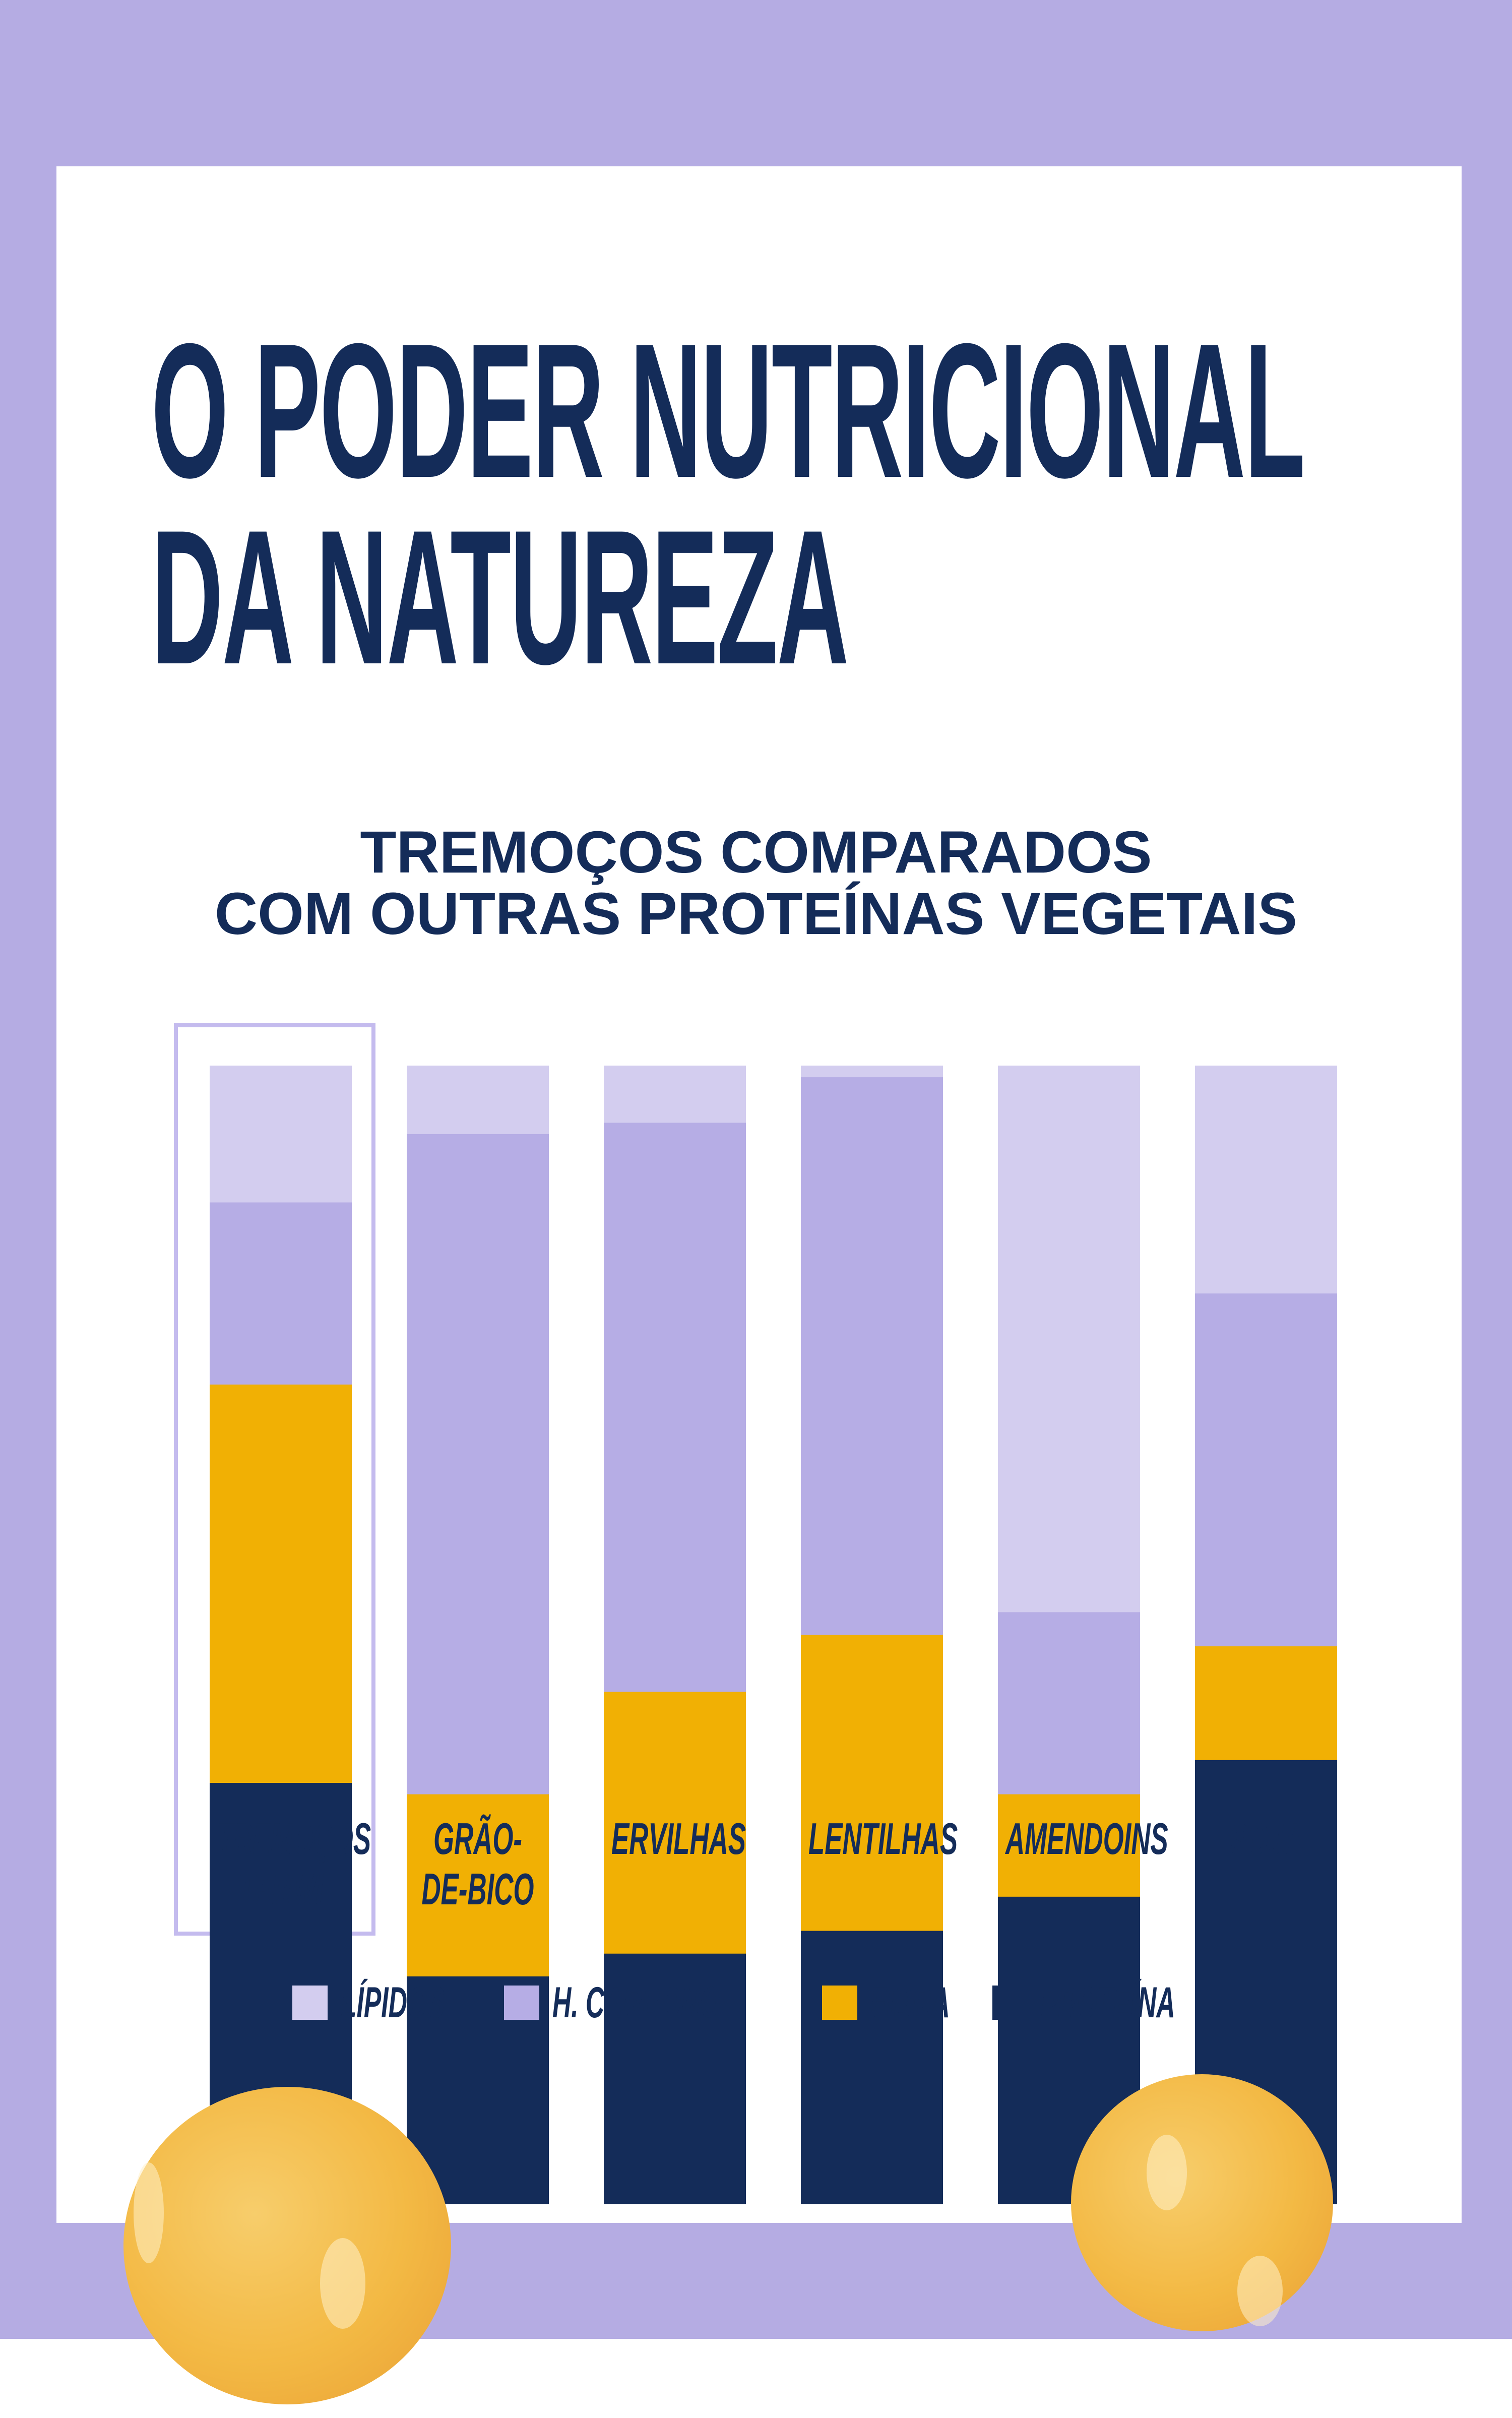 The width and height of the screenshot is (1512, 2418). I want to click on chickpea-right-sprout, so click(1260, 2291).